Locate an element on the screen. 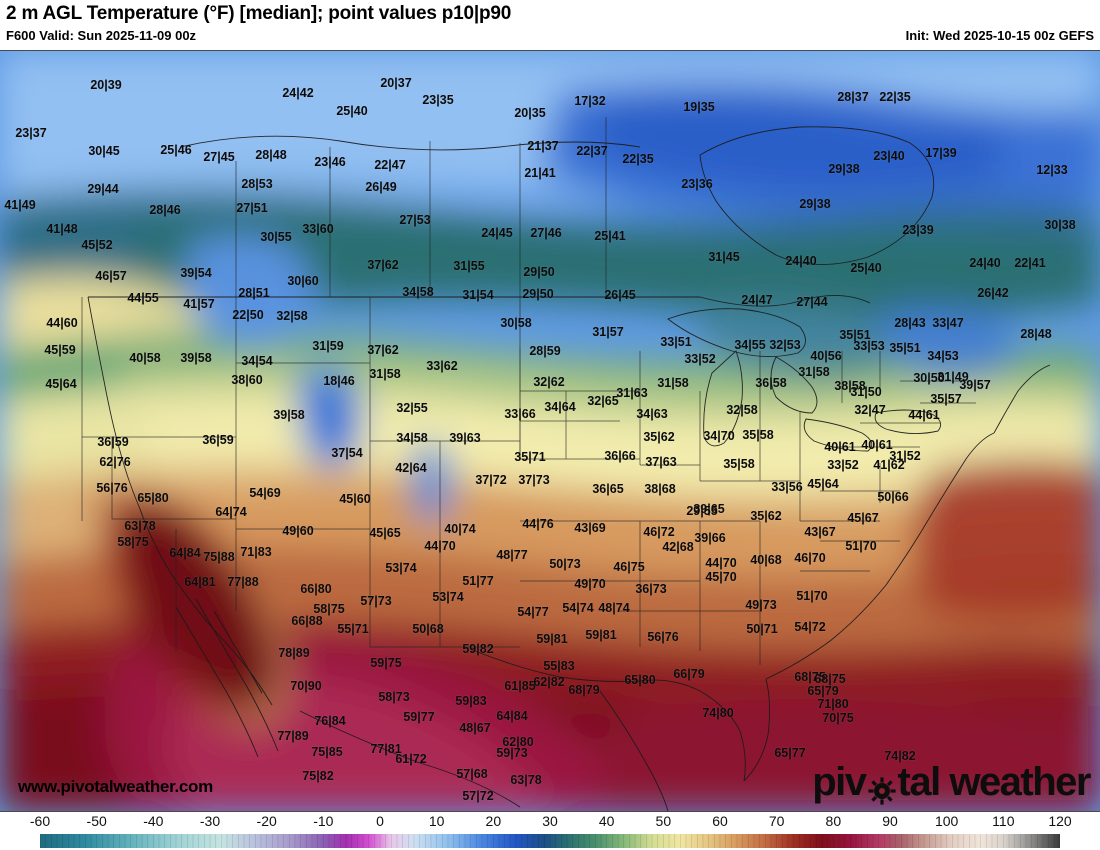  colorbar-tick: 20 is located at coordinates (493, 821).